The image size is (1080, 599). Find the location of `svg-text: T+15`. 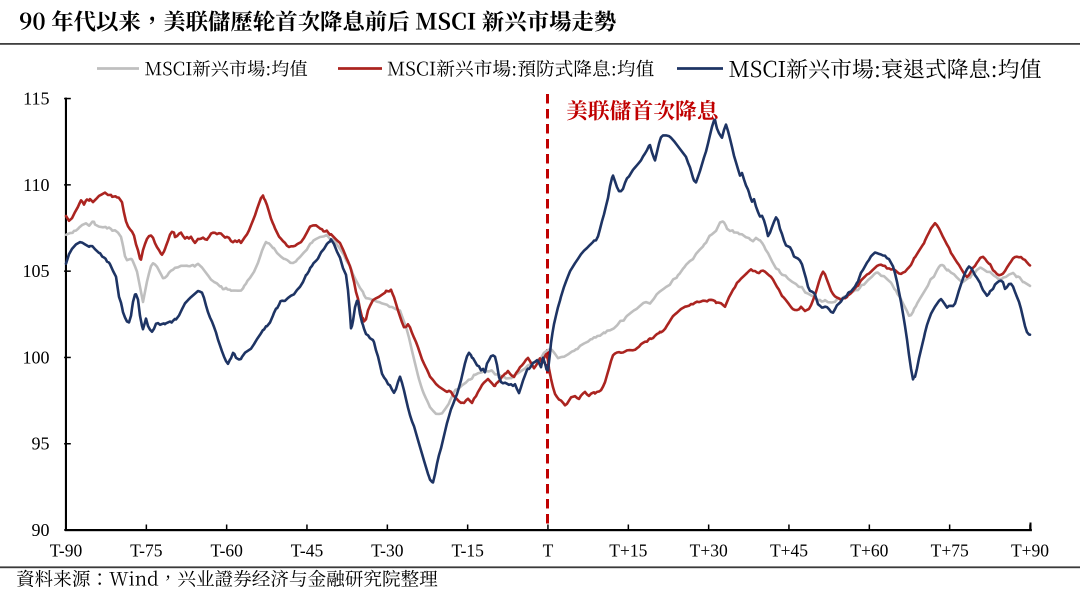

svg-text: T+15 is located at coordinates (628, 551).